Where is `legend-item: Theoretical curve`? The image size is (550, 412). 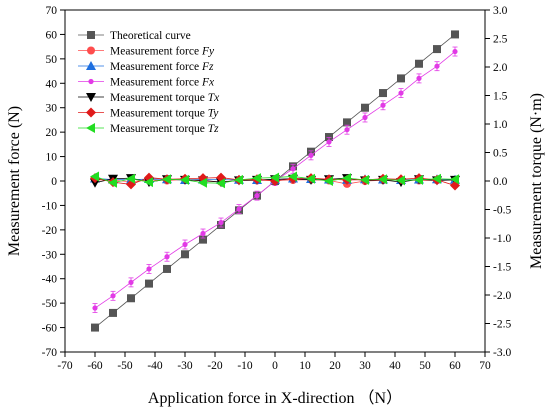 legend-item: Theoretical curve is located at coordinates (134, 36).